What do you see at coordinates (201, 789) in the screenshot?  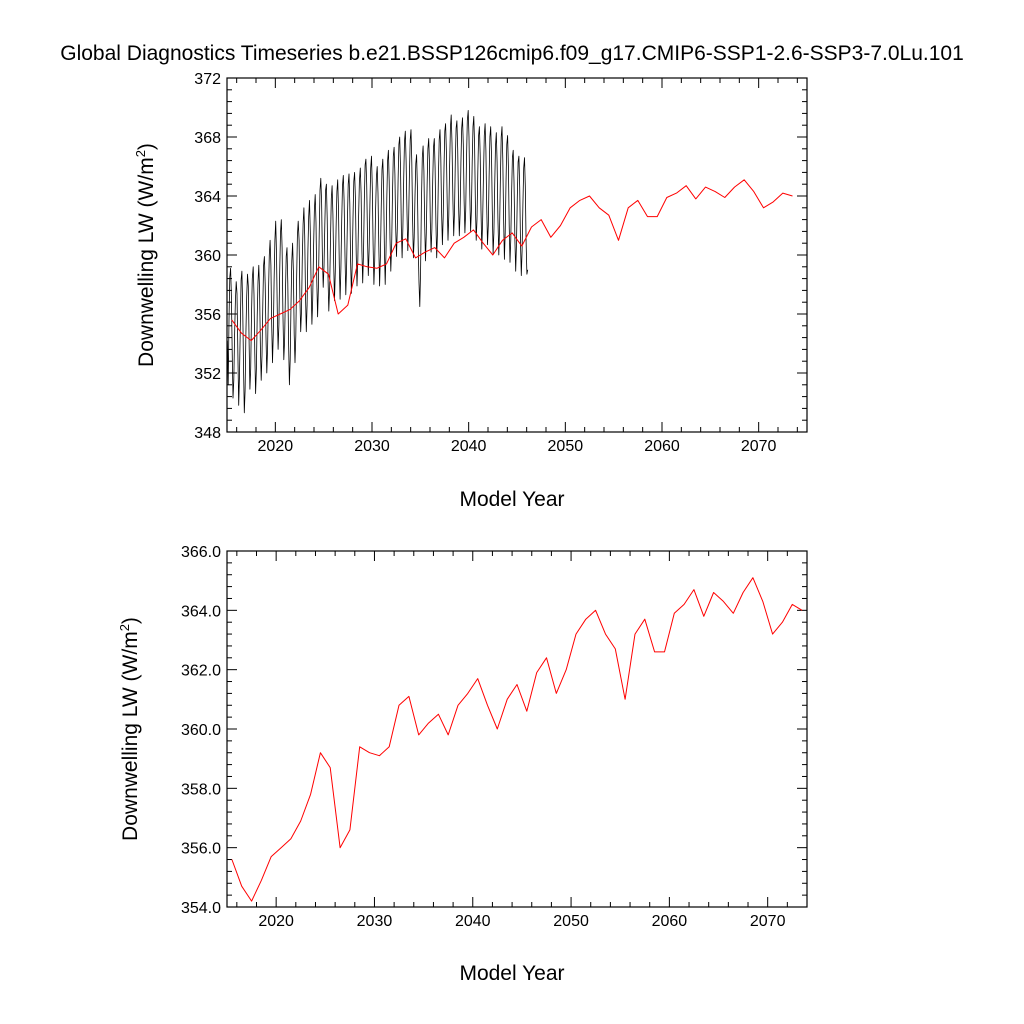 I see `y-tick-label: 358.0` at bounding box center [201, 789].